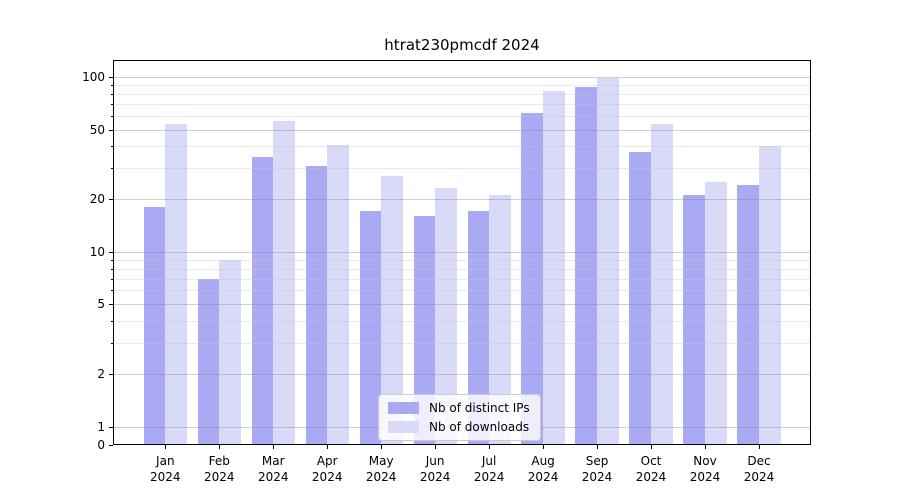  I want to click on x-tick-label-may: May 2024, so click(381, 469).